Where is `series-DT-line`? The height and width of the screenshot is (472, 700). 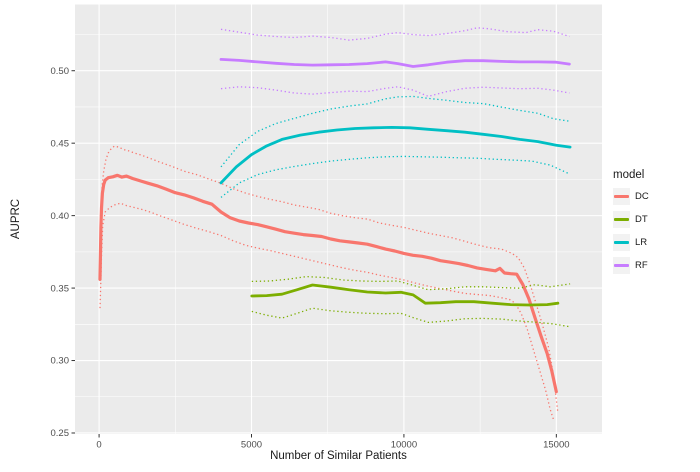 series-DT-line is located at coordinates (405, 295).